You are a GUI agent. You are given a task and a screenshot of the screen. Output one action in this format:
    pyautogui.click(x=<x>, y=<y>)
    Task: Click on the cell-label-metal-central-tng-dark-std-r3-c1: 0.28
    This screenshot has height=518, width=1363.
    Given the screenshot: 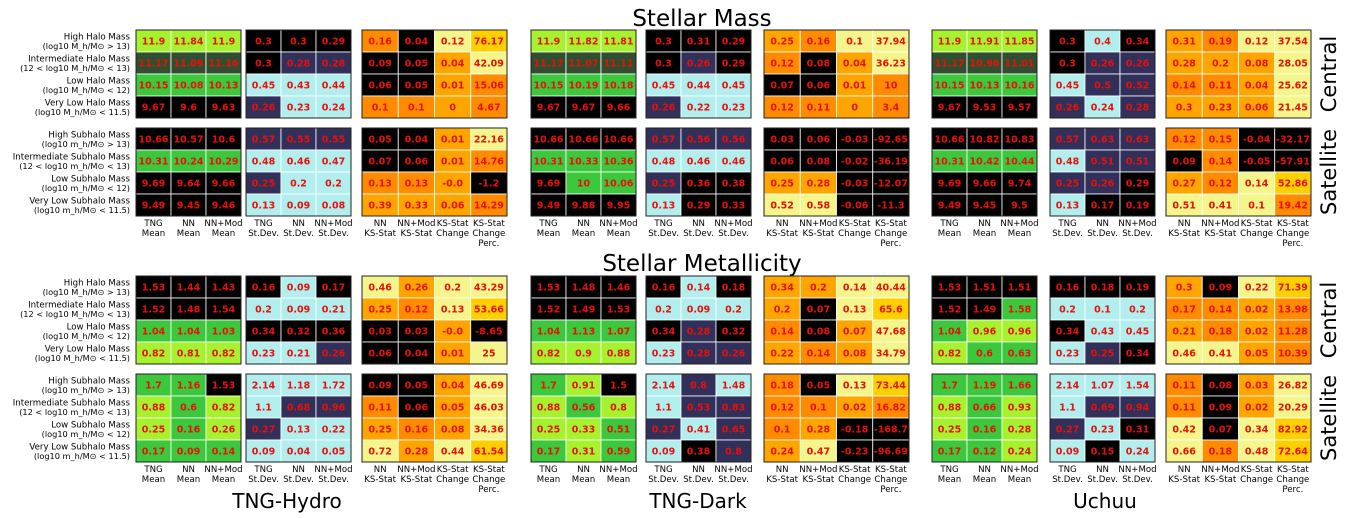 What is the action you would take?
    pyautogui.click(x=699, y=354)
    